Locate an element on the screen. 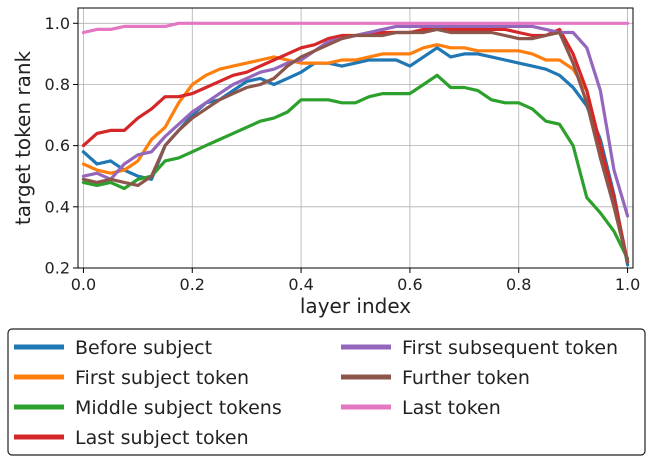 This screenshot has height=465, width=651. y-tick-label: 0.8 is located at coordinates (57, 84).